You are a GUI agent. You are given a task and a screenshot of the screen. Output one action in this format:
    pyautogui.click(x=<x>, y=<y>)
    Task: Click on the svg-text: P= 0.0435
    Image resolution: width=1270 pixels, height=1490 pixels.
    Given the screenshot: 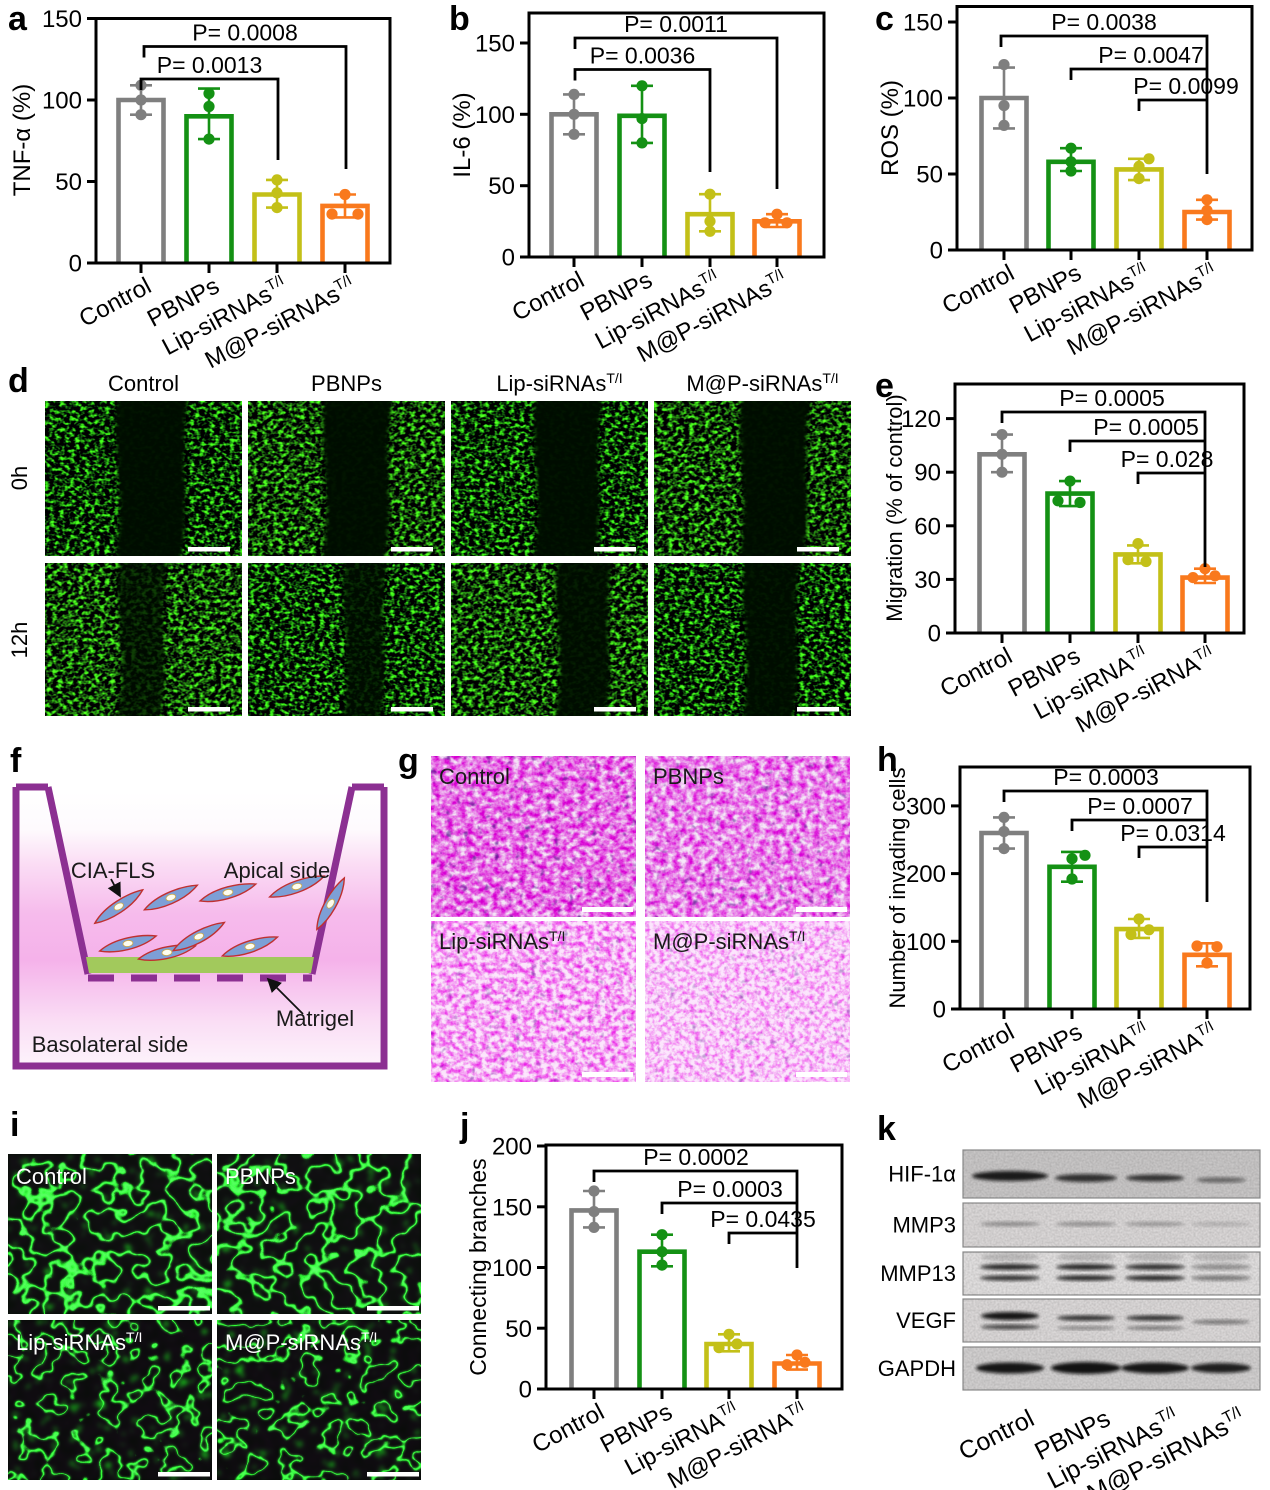 What is the action you would take?
    pyautogui.click(x=763, y=1219)
    